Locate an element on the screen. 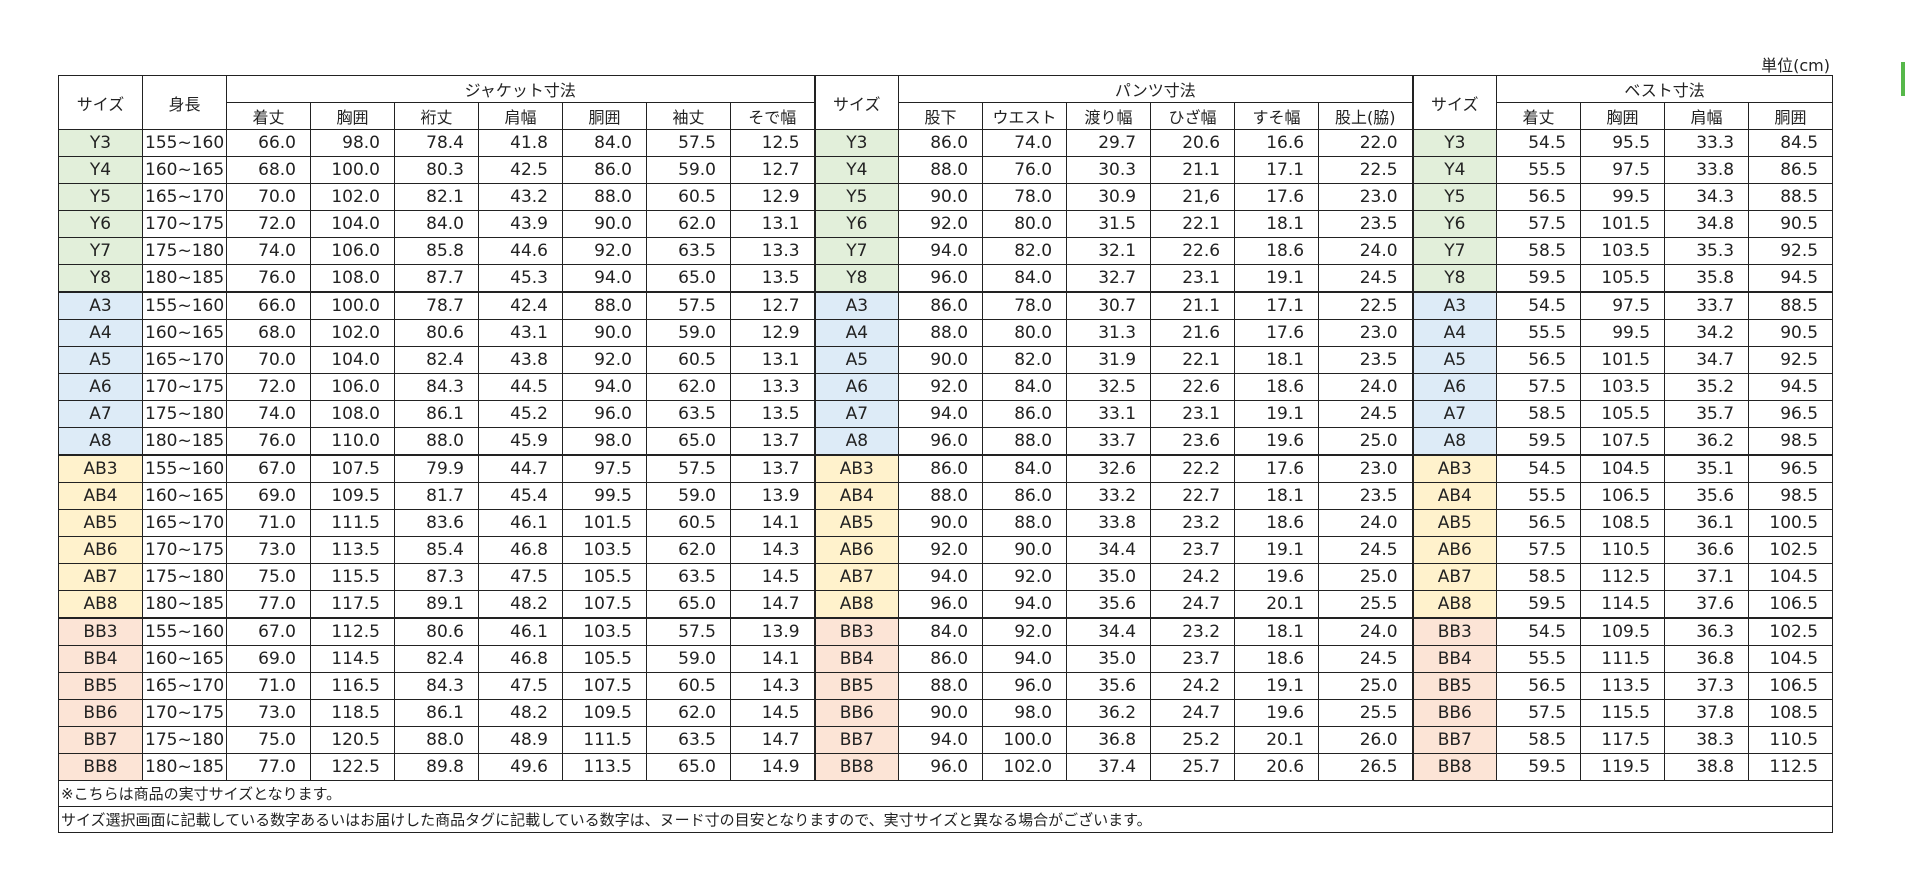 This screenshot has height=883, width=1905. vest-value: 107.5 is located at coordinates (1623, 441).